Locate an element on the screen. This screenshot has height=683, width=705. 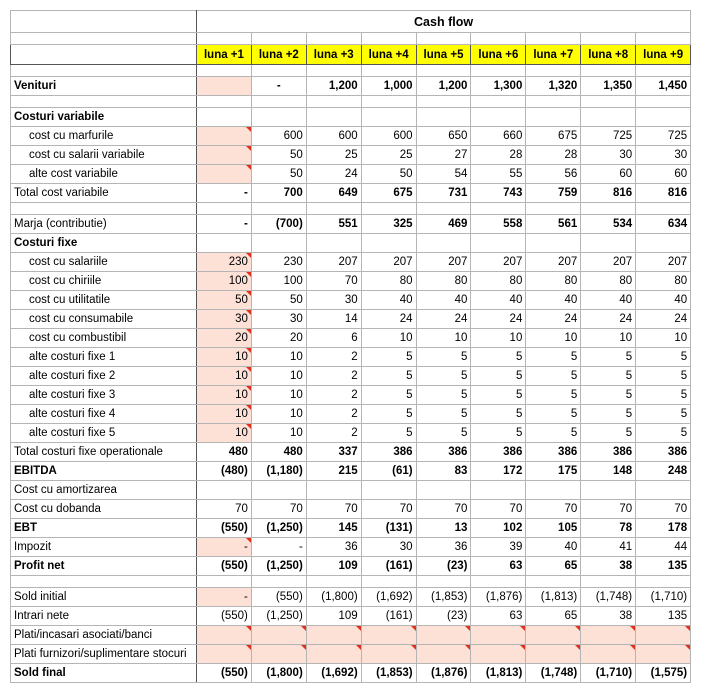
table-row: alte costuri fixe 1 10 10 2 5 5 5 5 5 5 is located at coordinates (351, 357).